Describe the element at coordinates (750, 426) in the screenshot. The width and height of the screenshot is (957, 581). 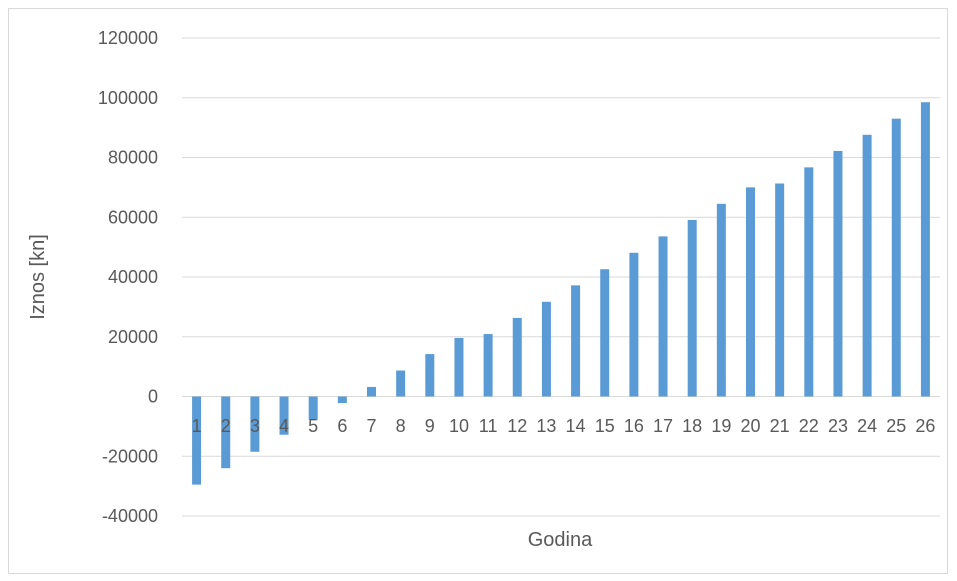
I see `x-tick-label: 20` at that location.